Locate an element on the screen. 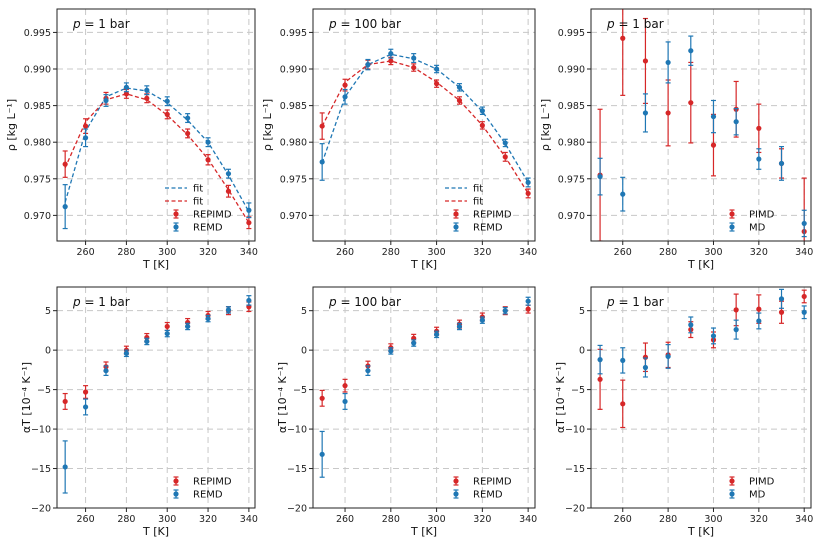 The width and height of the screenshot is (830, 548). legend-label: REMD is located at coordinates (208, 495).